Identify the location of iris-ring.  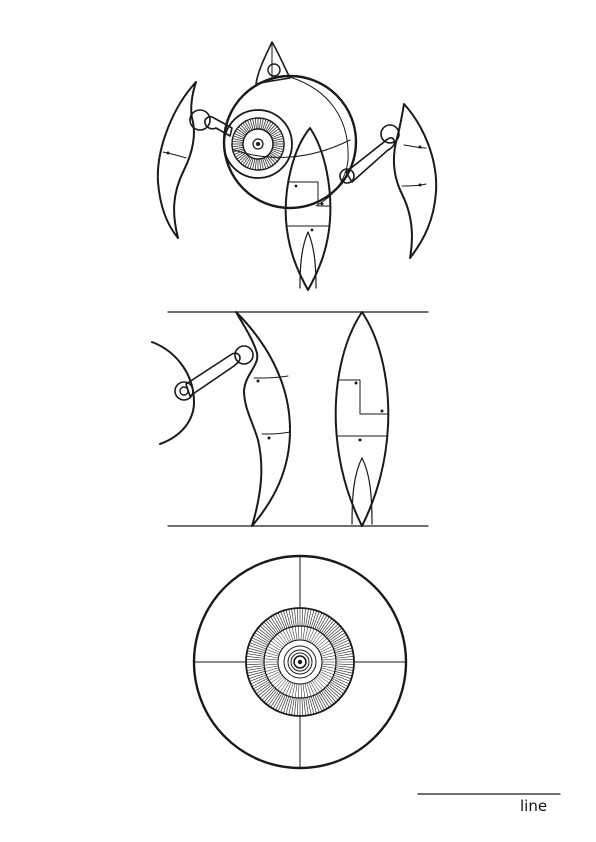
(300, 662).